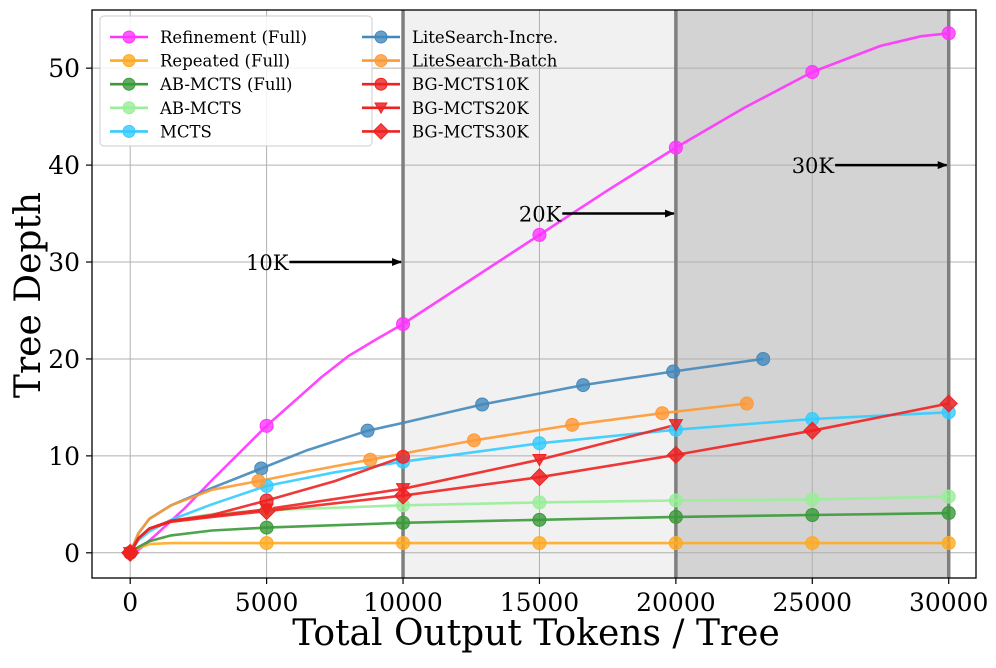 The image size is (996, 668). I want to click on y-axis-title: Tree Depth, so click(28, 295).